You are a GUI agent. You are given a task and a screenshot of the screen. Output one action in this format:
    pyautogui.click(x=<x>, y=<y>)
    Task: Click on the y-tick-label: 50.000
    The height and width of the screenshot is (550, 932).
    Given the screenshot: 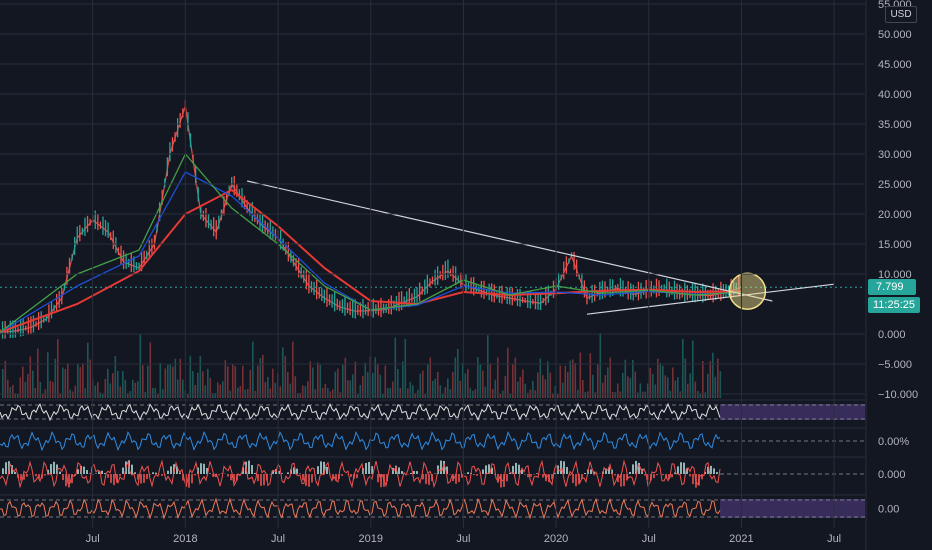 What is the action you would take?
    pyautogui.click(x=895, y=35)
    